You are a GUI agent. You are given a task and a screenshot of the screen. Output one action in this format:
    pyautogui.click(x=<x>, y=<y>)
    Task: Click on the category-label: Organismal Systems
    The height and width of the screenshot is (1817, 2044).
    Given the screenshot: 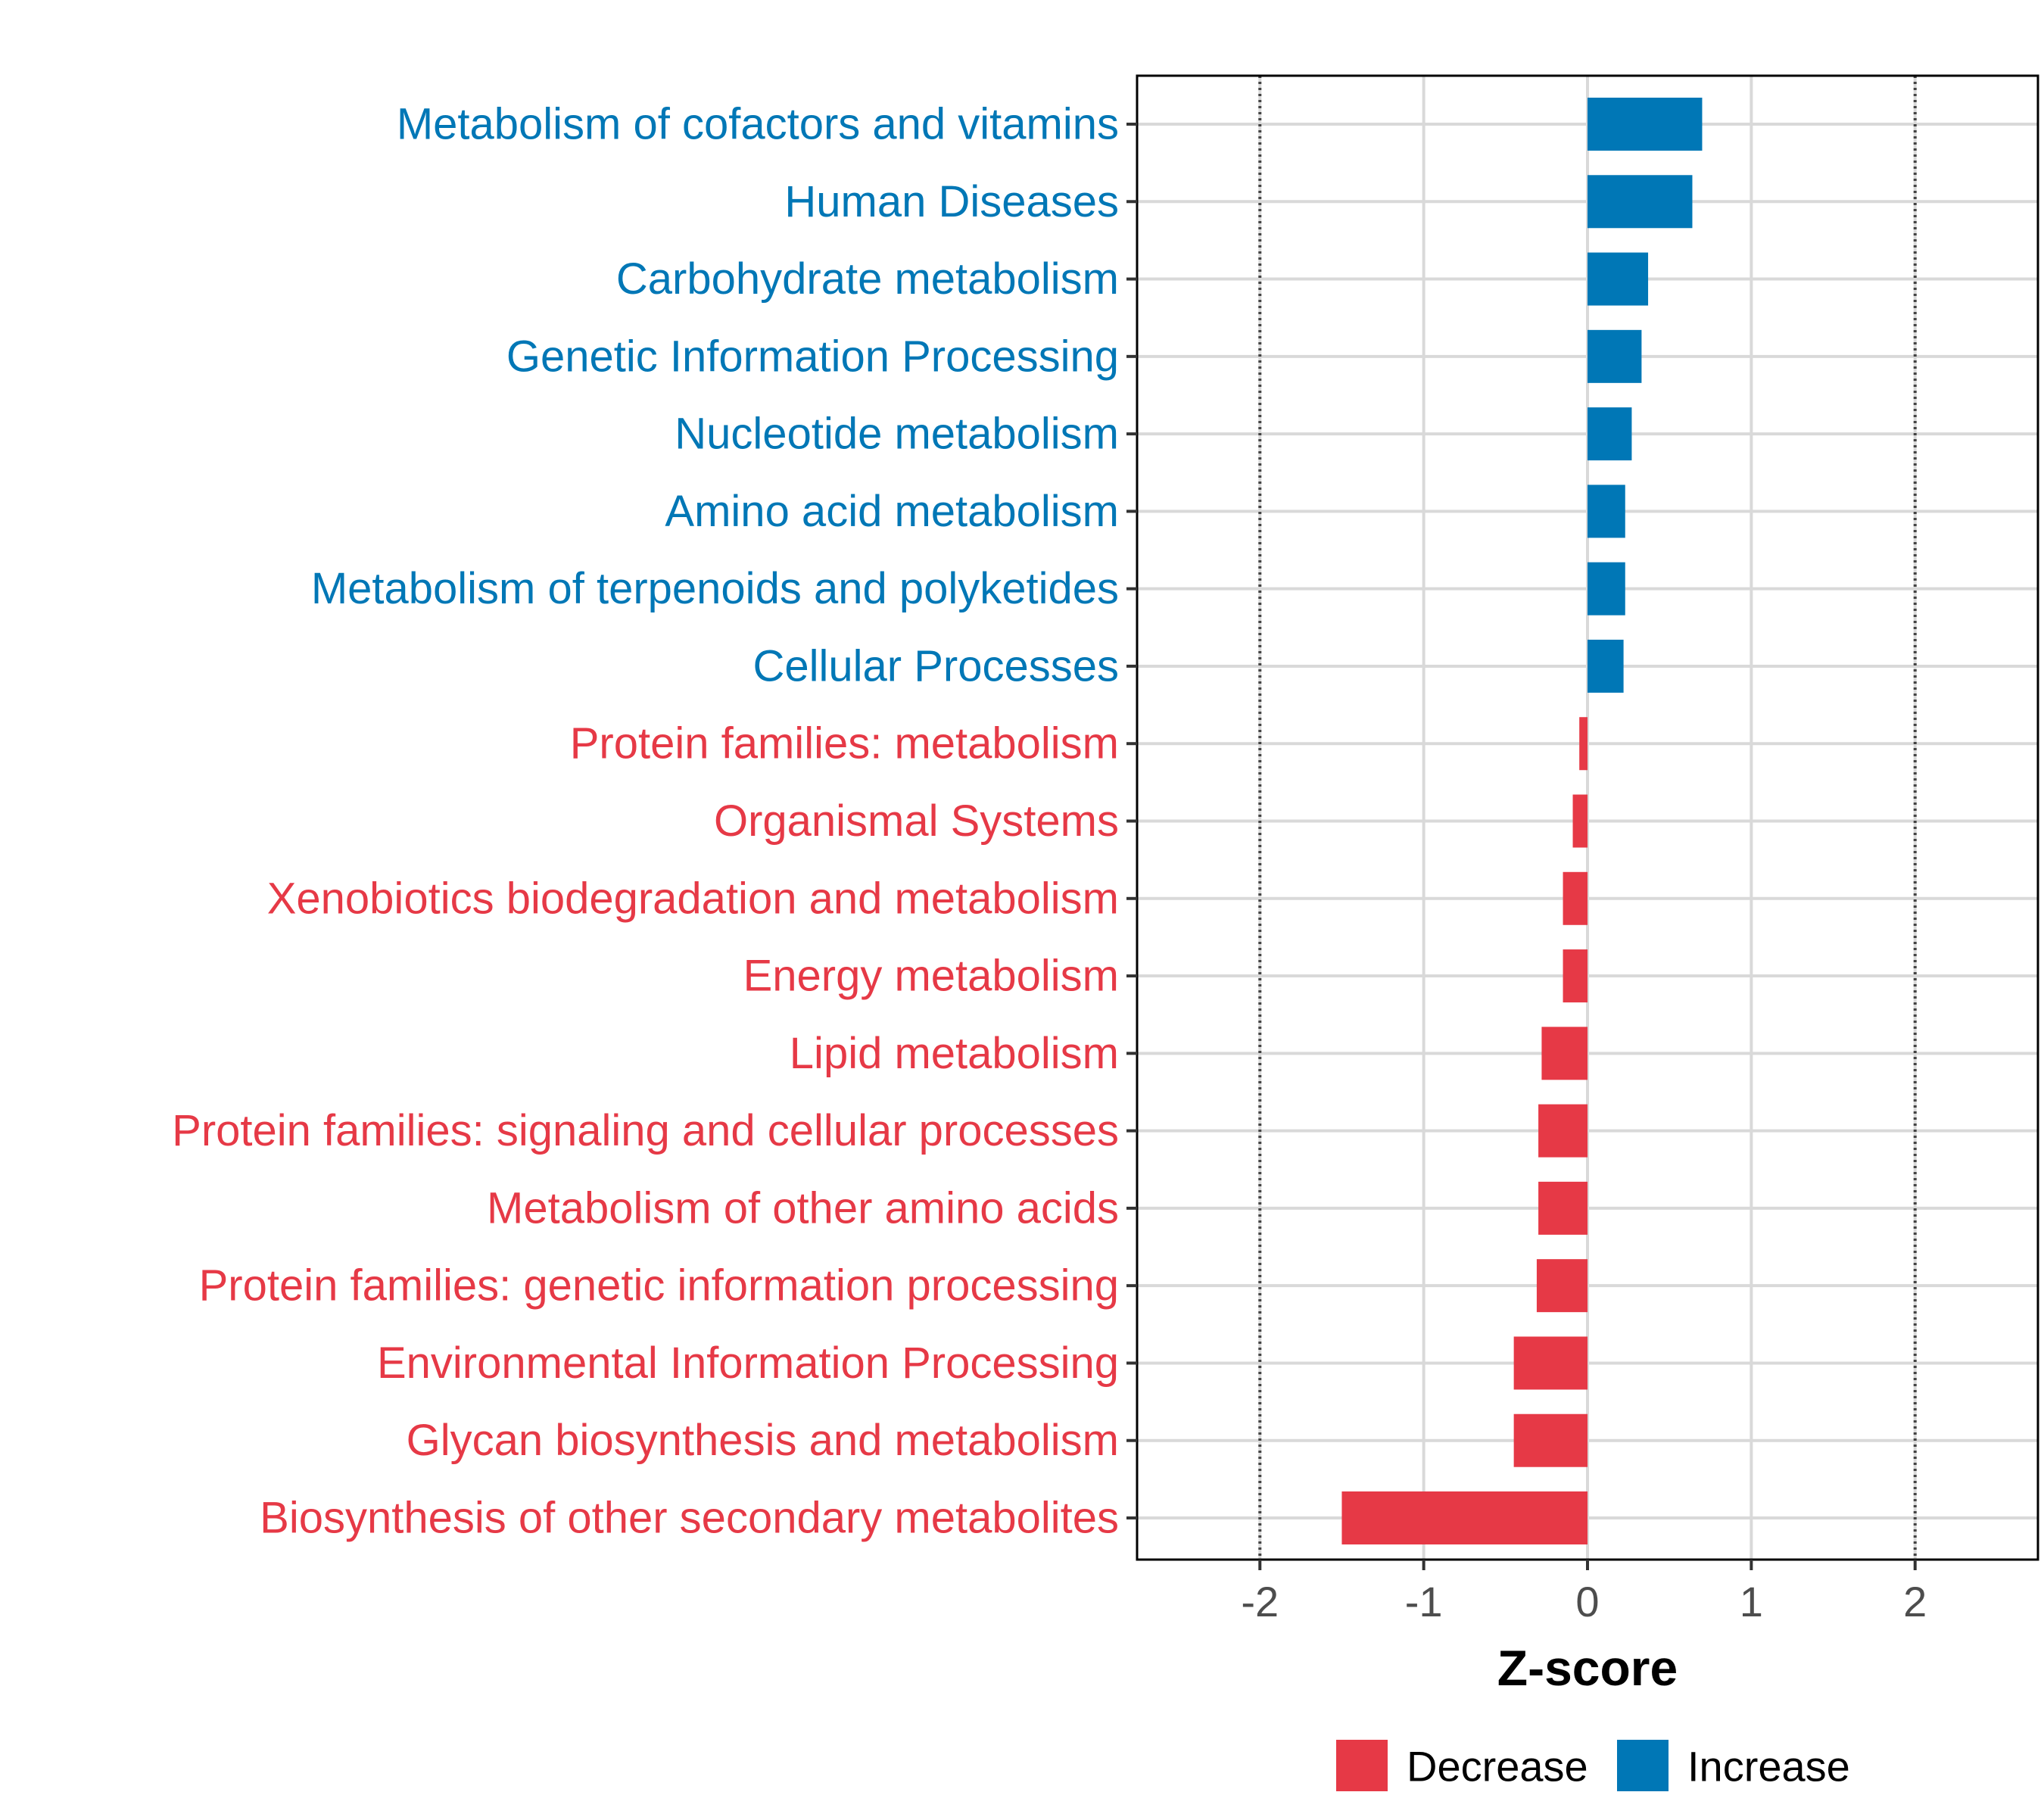 What is the action you would take?
    pyautogui.click(x=916, y=821)
    